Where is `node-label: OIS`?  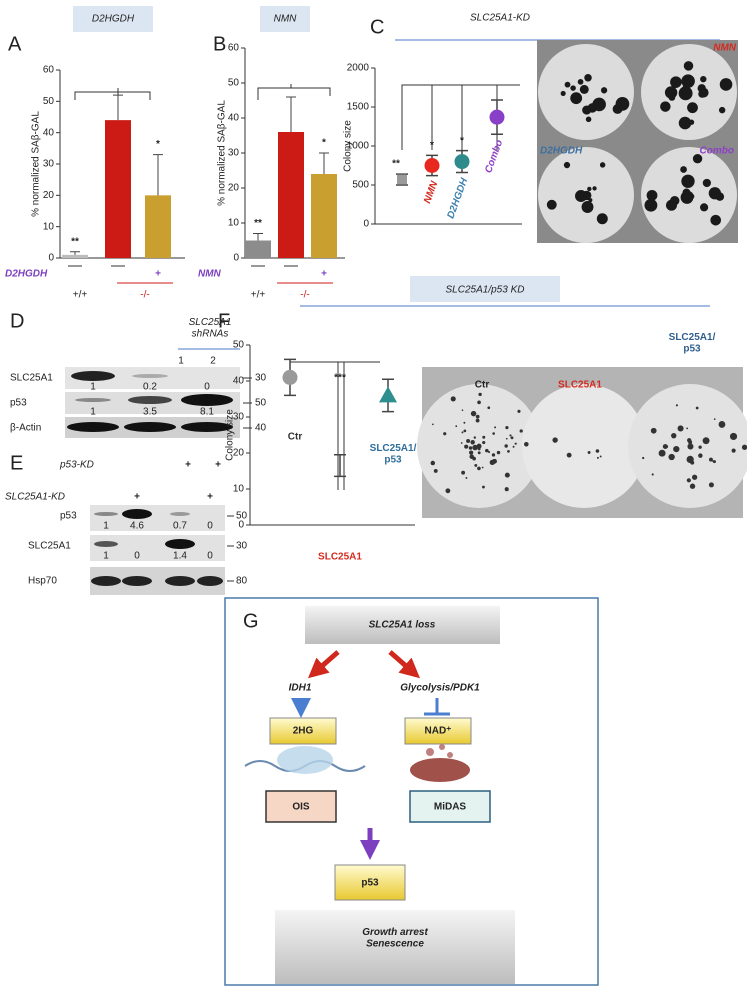
node-label: OIS is located at coordinates (301, 807).